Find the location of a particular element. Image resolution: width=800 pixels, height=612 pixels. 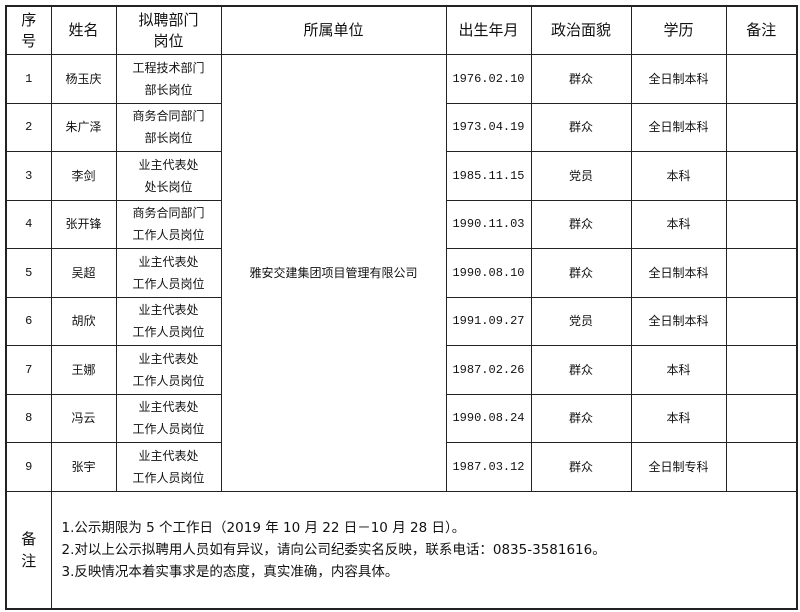

table-row: 5 吴超 业主代表处 工作人员岗位 1990.08.10 群众 全日制本科 is located at coordinates (401, 273).